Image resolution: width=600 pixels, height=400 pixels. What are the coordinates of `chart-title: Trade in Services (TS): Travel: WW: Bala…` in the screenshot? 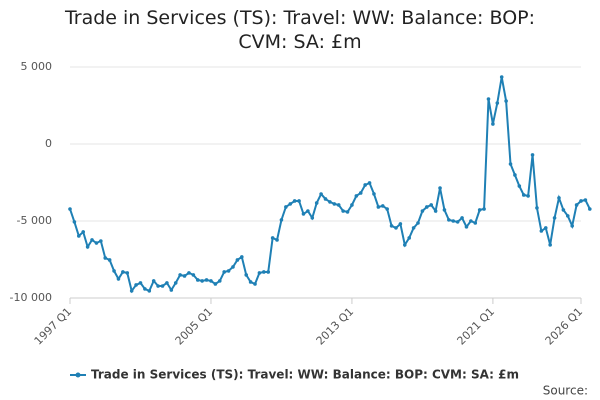 It's located at (300, 30).